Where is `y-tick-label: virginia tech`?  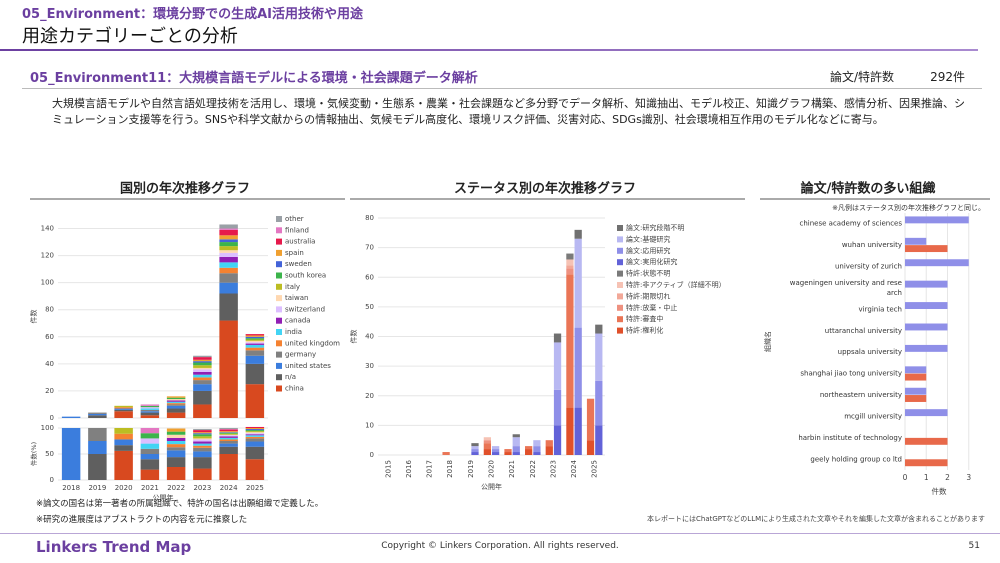 y-tick-label: virginia tech is located at coordinates (880, 309).